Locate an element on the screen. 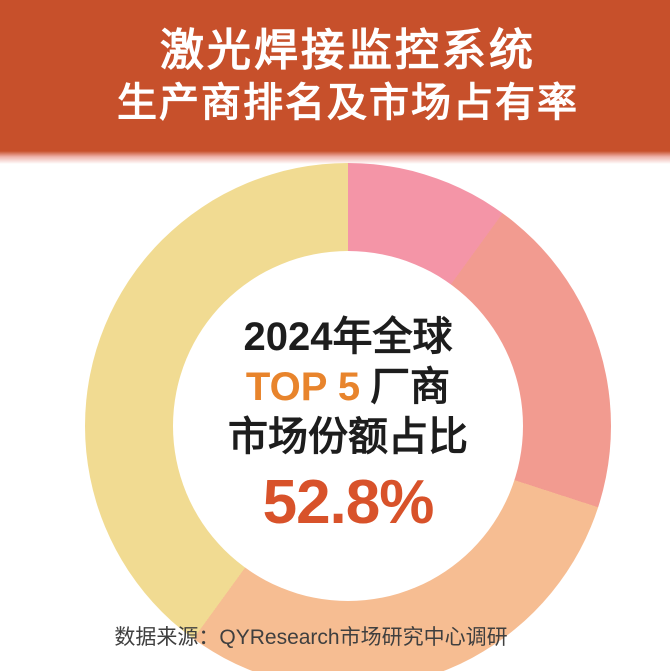 The height and width of the screenshot is (671, 670). header-title-line-2: 生产商排名及市场占有率 is located at coordinates (348, 102).